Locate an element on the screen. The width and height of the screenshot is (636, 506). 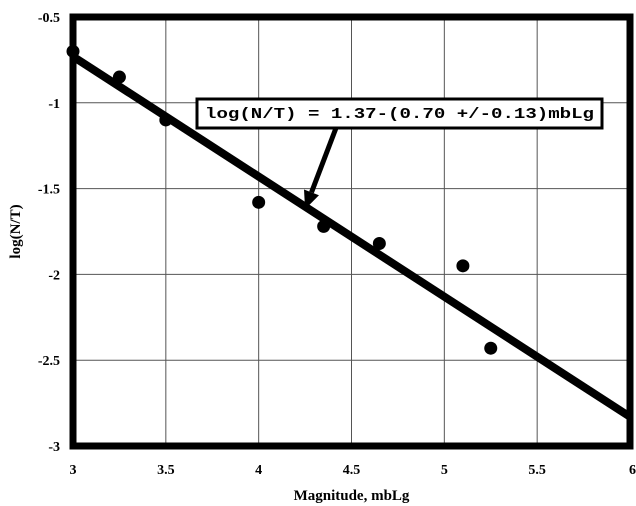
y-tick-label: -2 is located at coordinates (54, 275).